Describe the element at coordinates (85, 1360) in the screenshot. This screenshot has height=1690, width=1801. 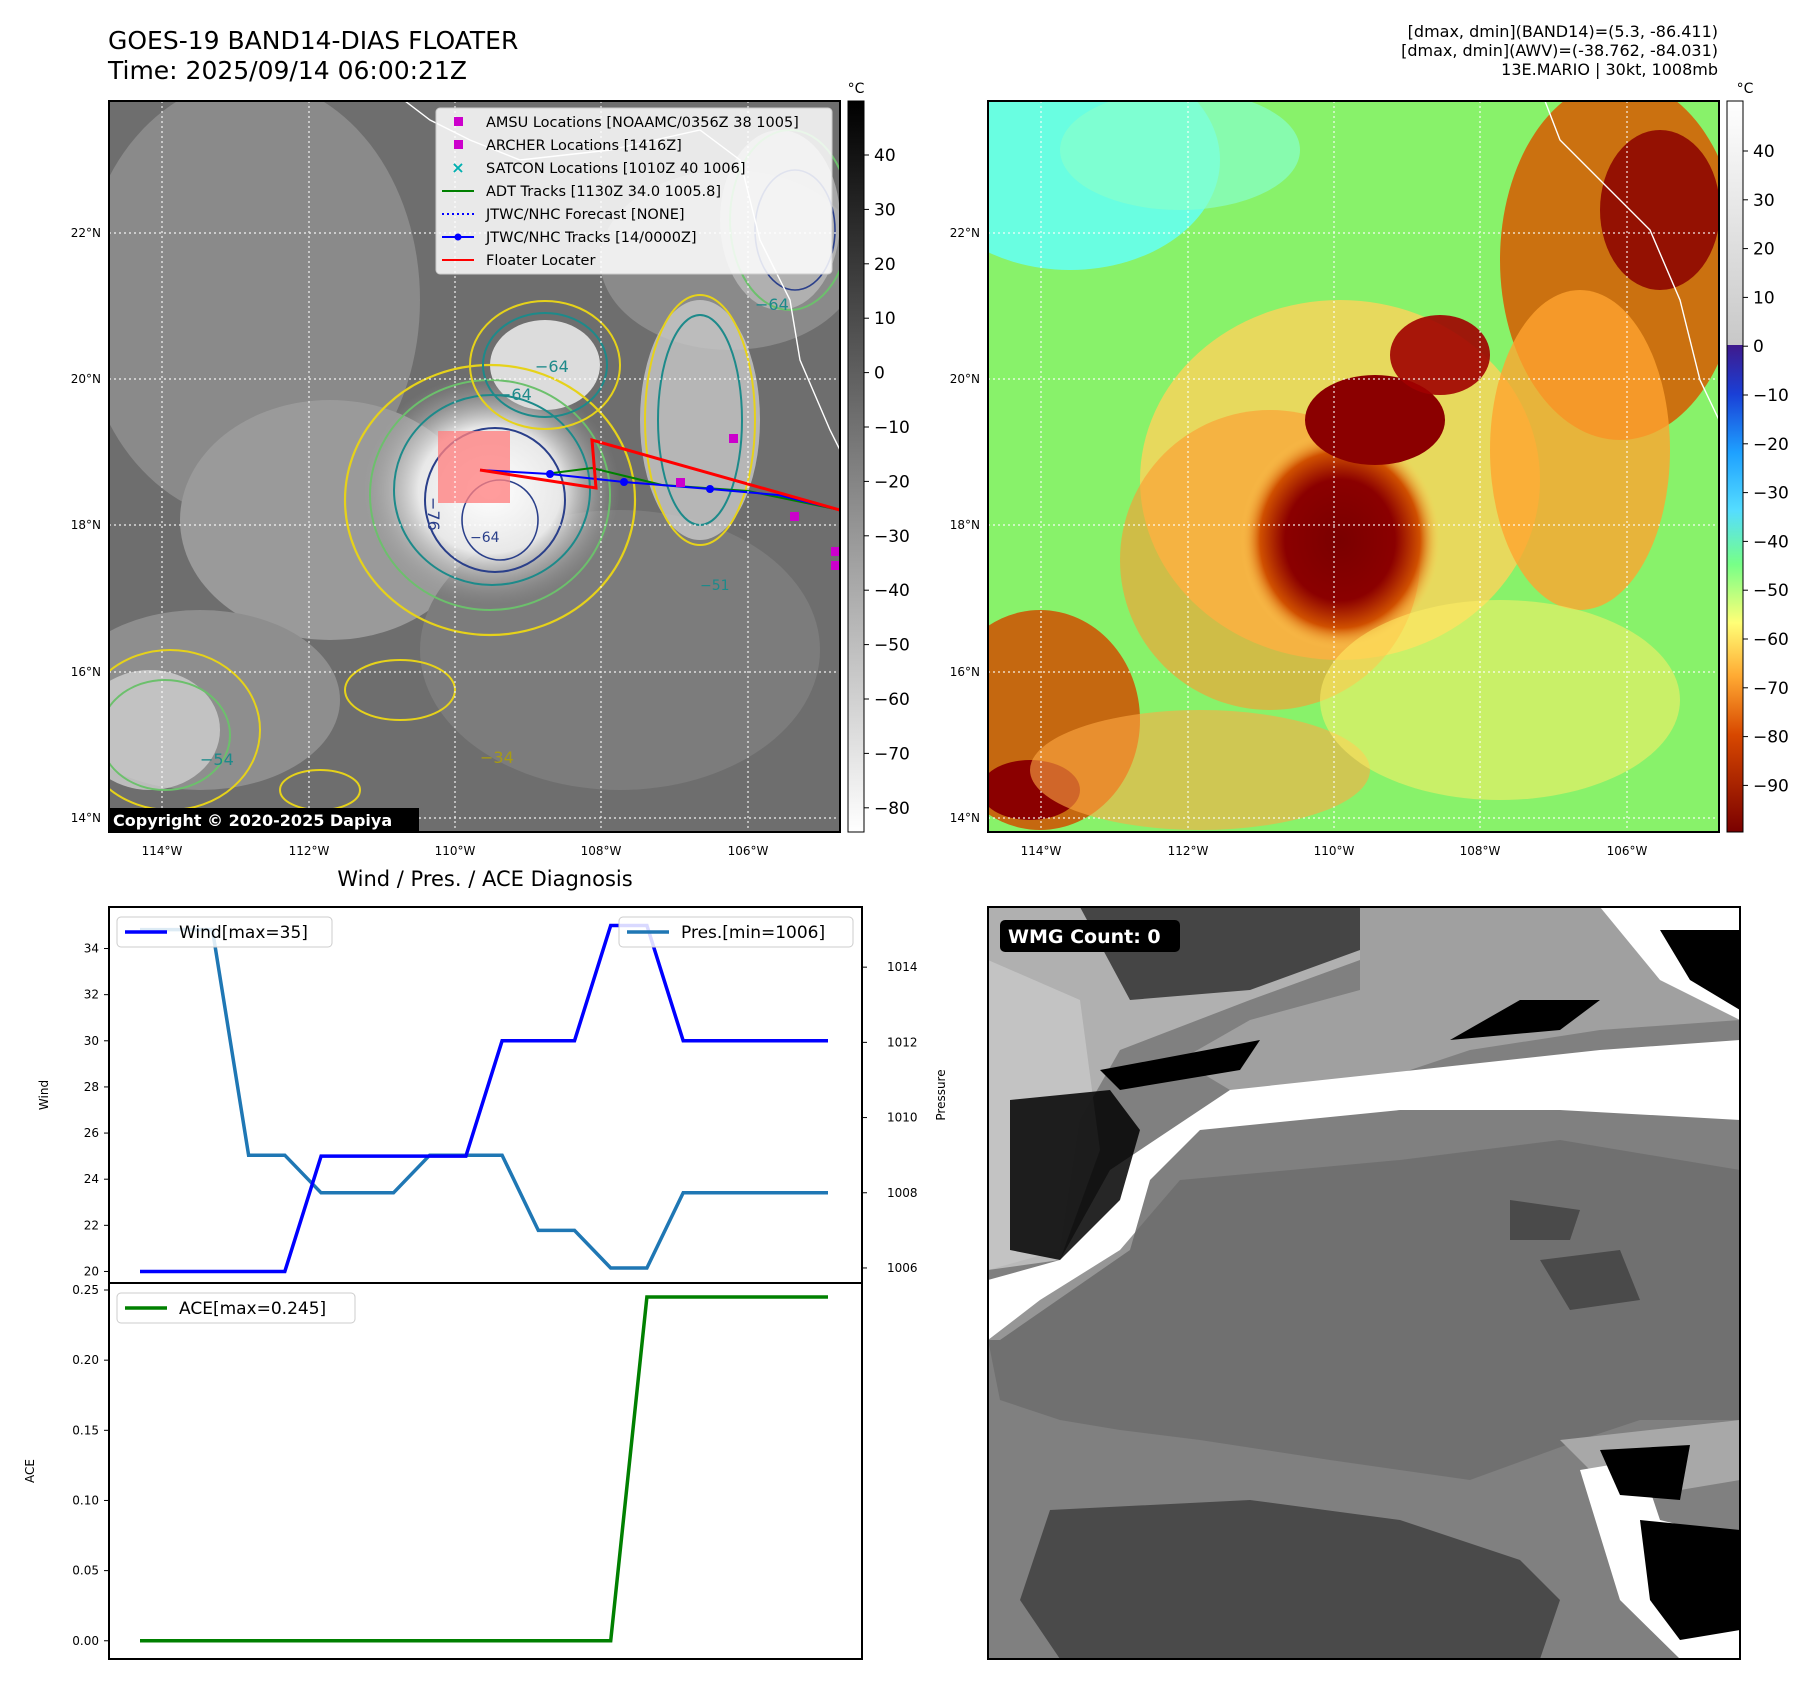
I see `ace-tick-label: 0.20` at that location.